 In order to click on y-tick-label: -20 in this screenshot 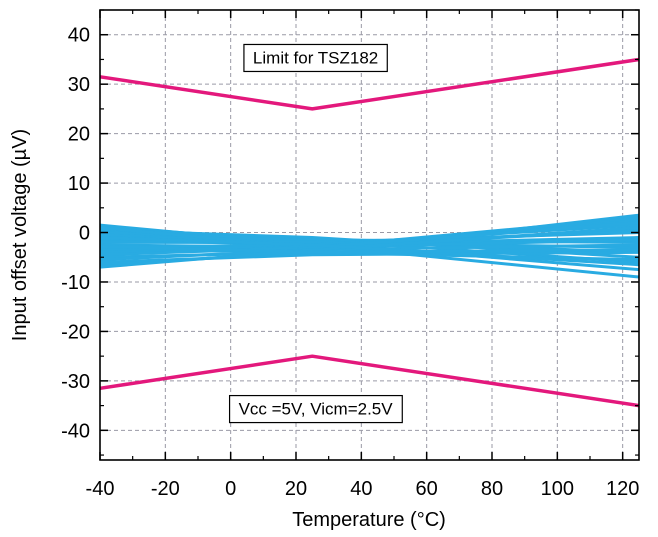, I will do `click(75, 332)`.